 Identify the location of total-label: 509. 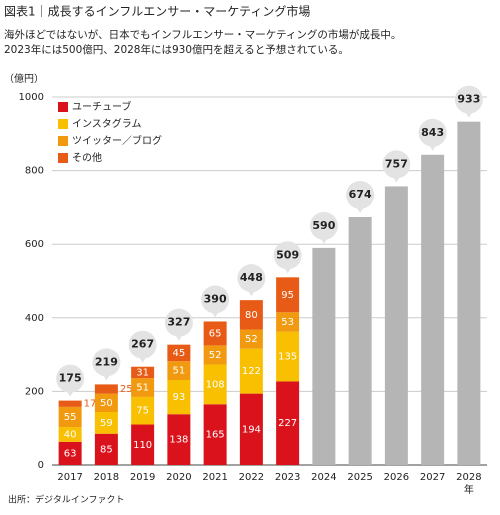
(287, 254).